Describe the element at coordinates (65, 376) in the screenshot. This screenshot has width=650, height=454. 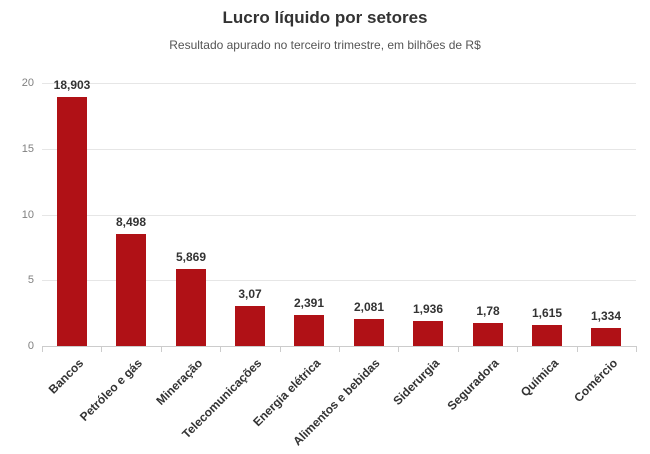
I see `x-axis-category-text: Bancos` at that location.